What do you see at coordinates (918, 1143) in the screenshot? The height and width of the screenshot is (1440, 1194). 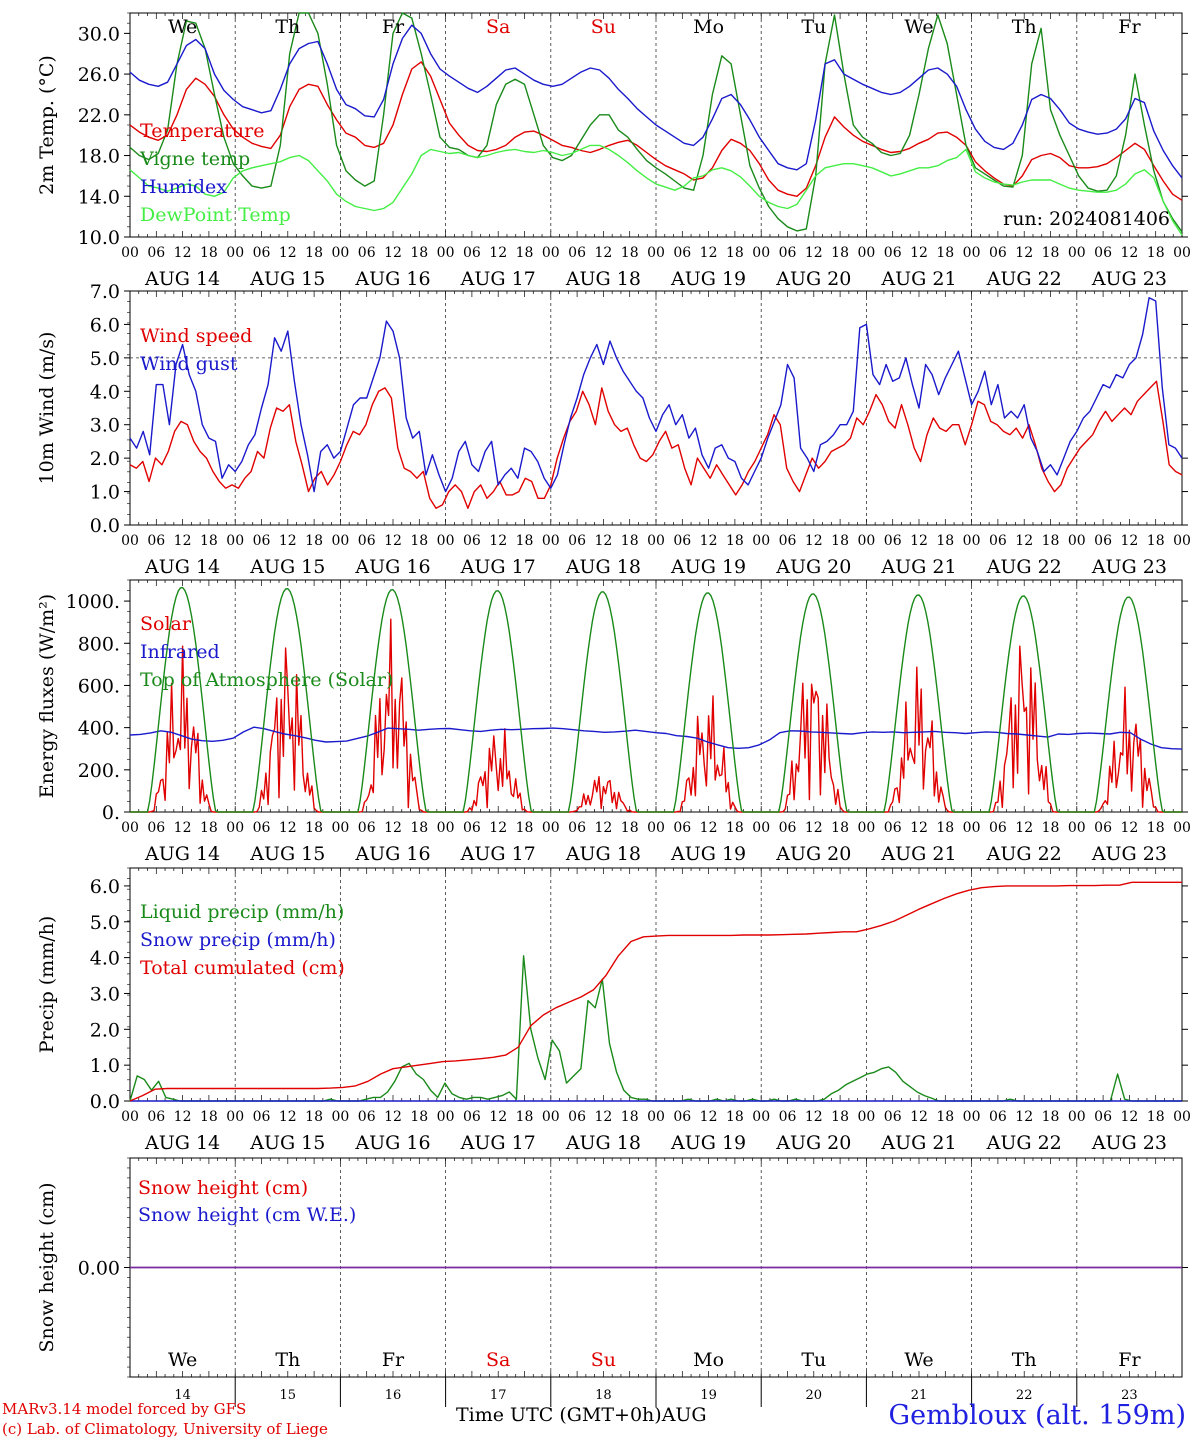 I see `date-label: AUG 21` at bounding box center [918, 1143].